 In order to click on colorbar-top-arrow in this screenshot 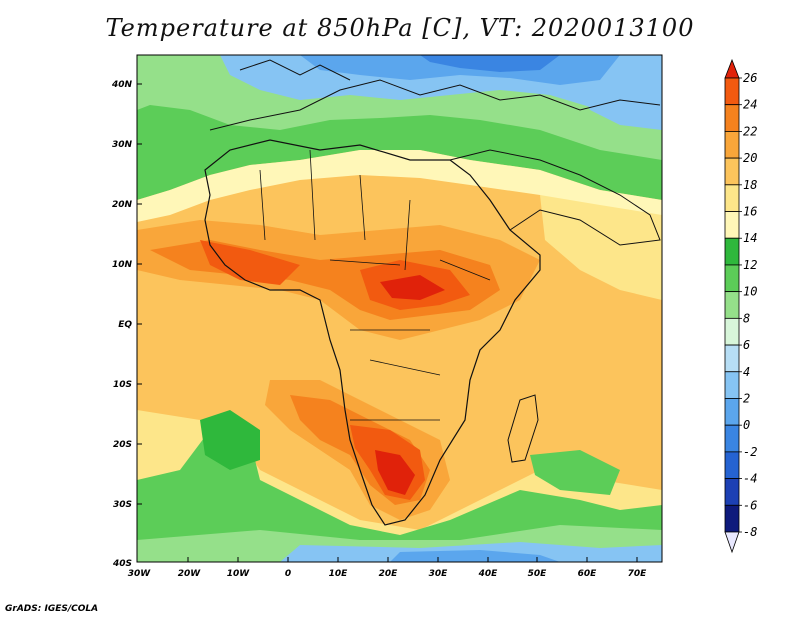, I will do `click(732, 68)`.